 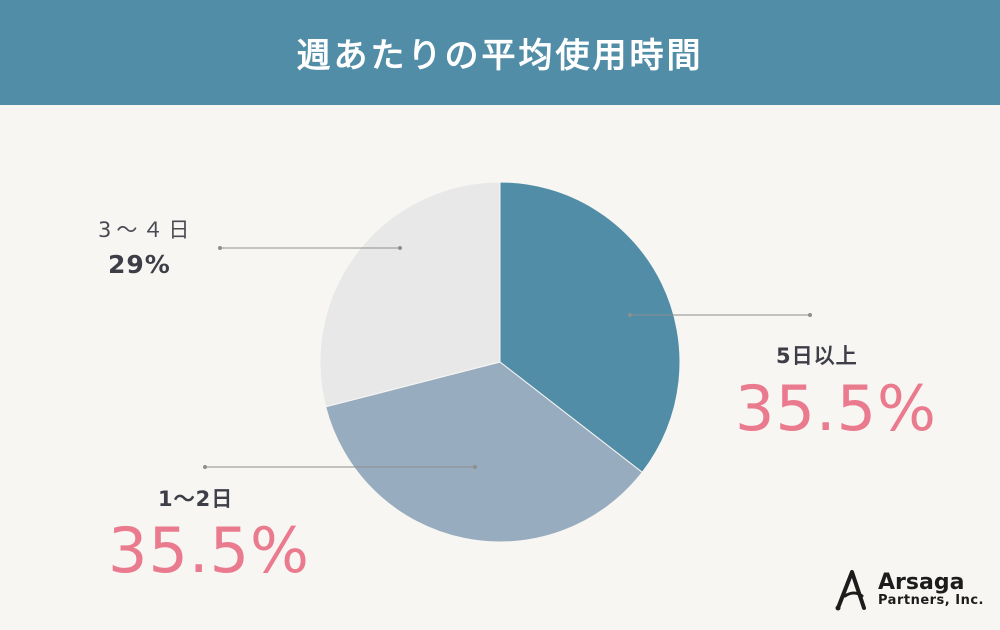 I want to click on pie-slice-5days, so click(x=590, y=327).